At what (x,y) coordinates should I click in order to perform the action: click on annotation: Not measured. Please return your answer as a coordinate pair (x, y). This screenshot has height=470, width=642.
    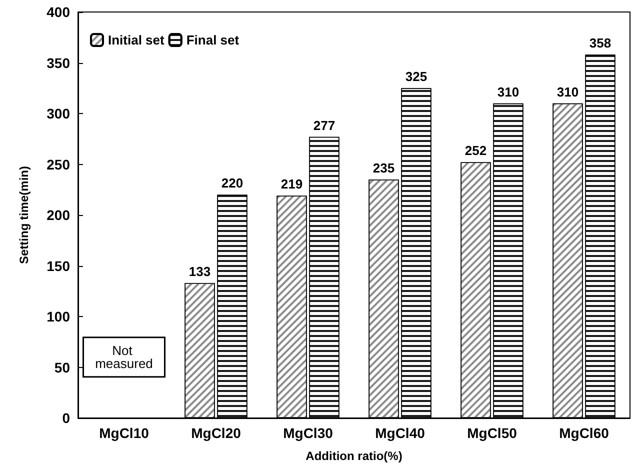
    Looking at the image, I should click on (124, 357).